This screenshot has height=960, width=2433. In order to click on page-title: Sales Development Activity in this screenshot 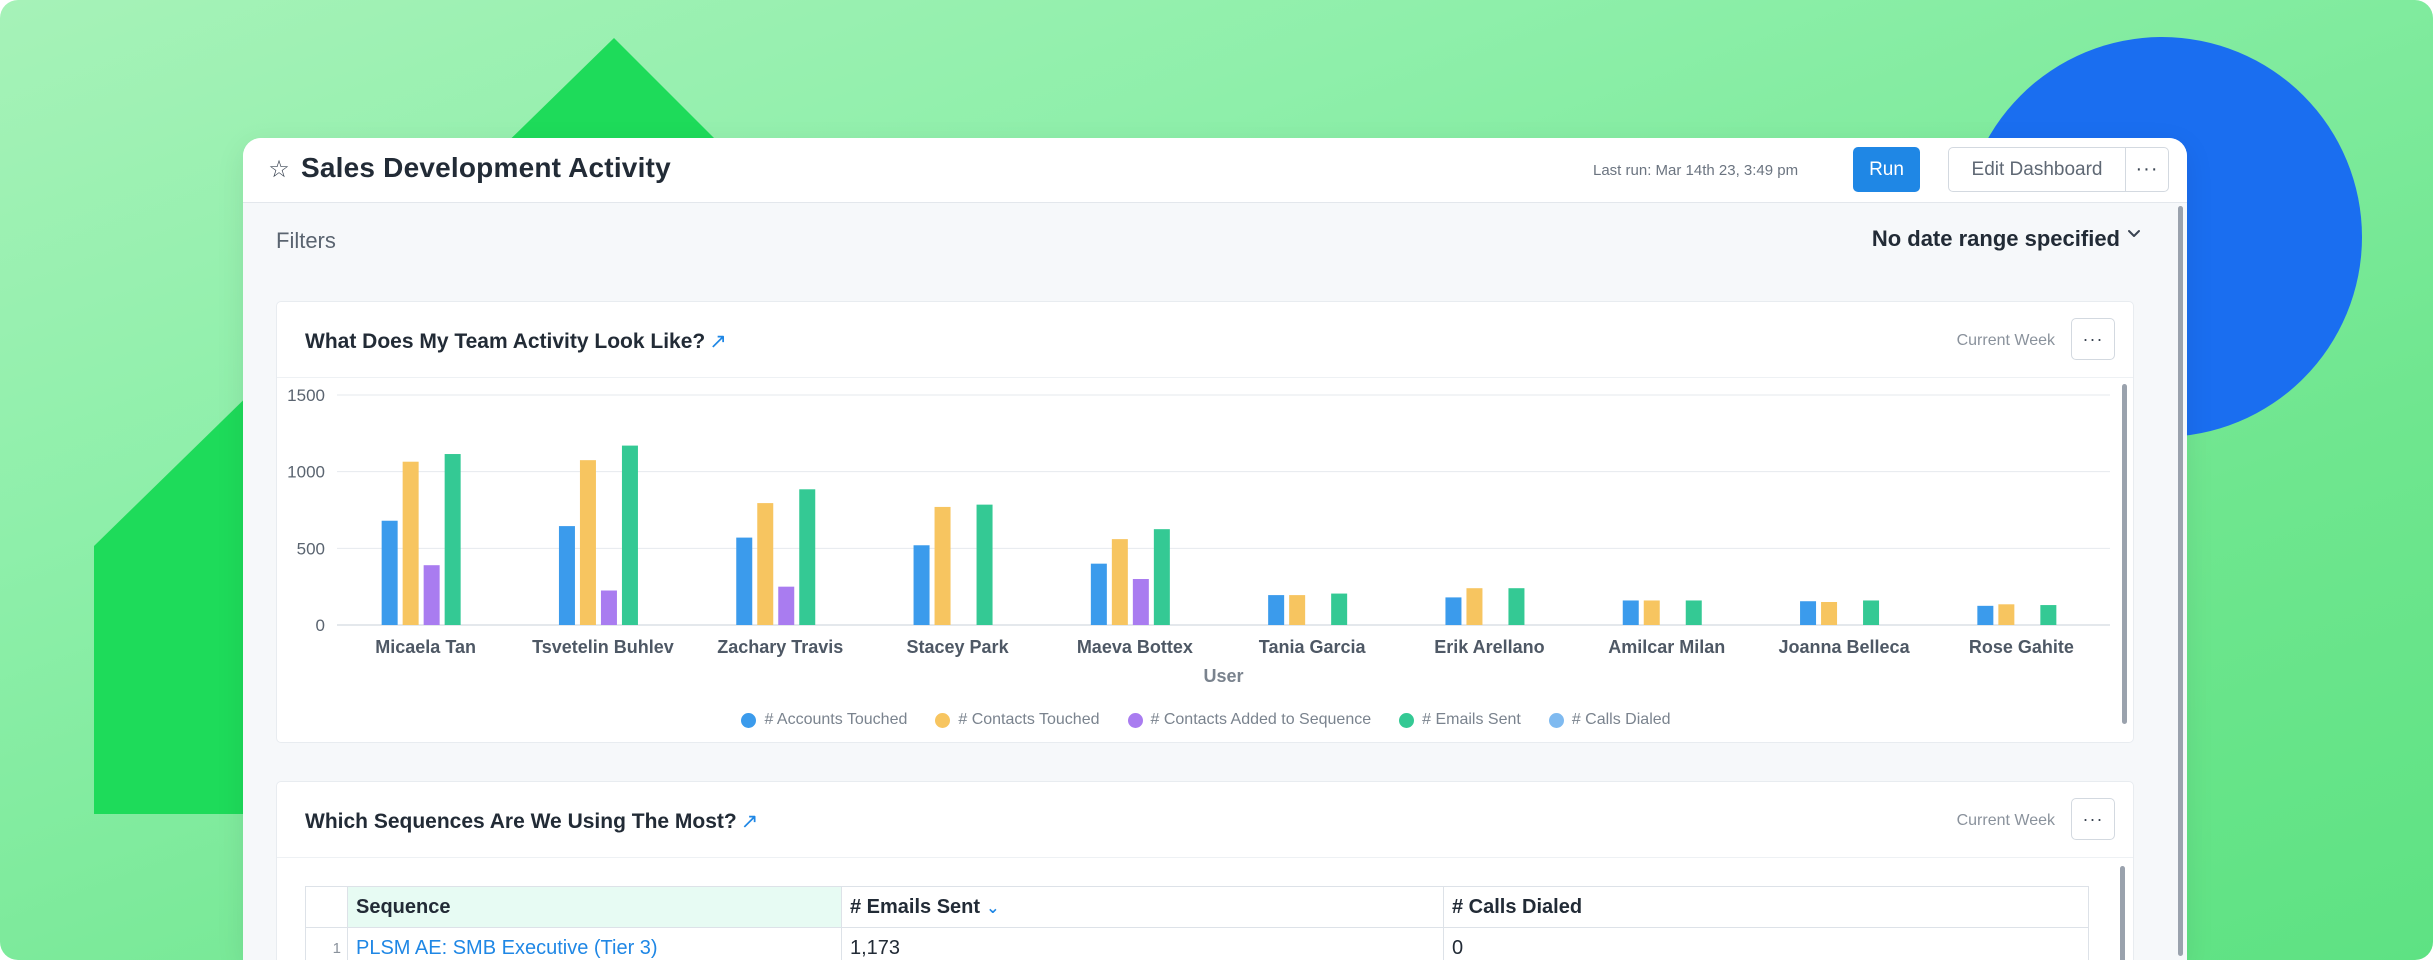, I will do `click(486, 167)`.